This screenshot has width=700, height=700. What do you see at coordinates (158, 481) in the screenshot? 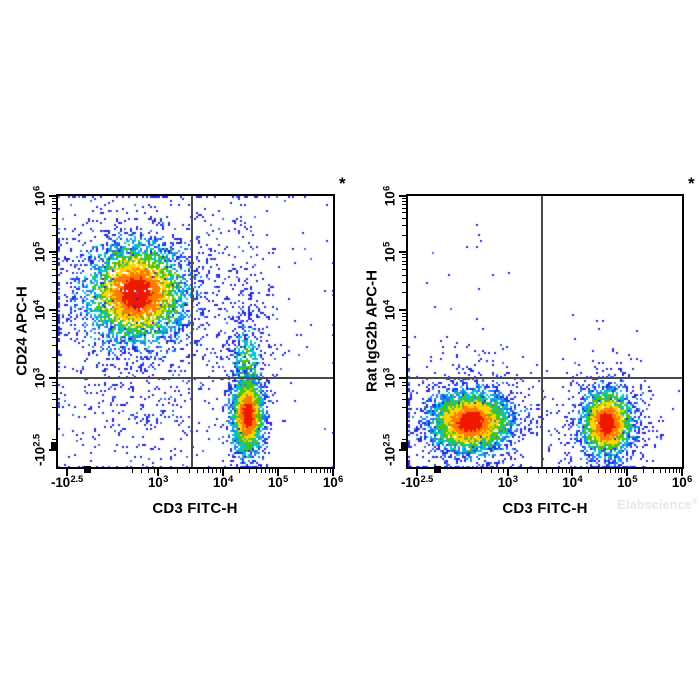
I see `x-tick-label: 10³` at bounding box center [158, 481].